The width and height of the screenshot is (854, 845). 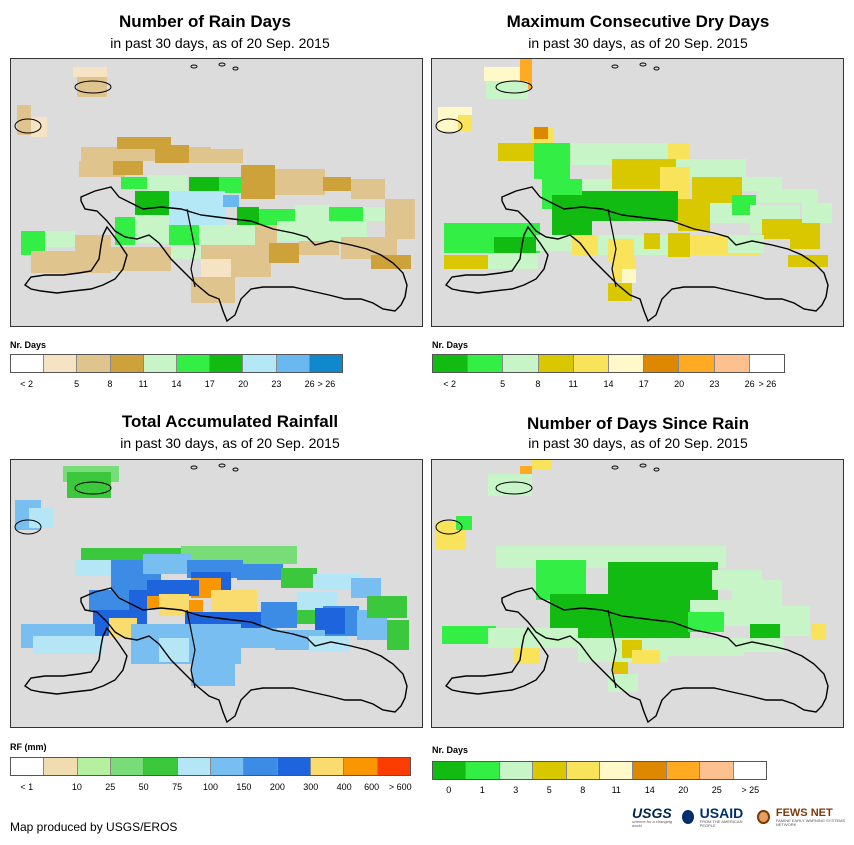 What do you see at coordinates (244, 787) in the screenshot?
I see `legend-label: 150` at bounding box center [244, 787].